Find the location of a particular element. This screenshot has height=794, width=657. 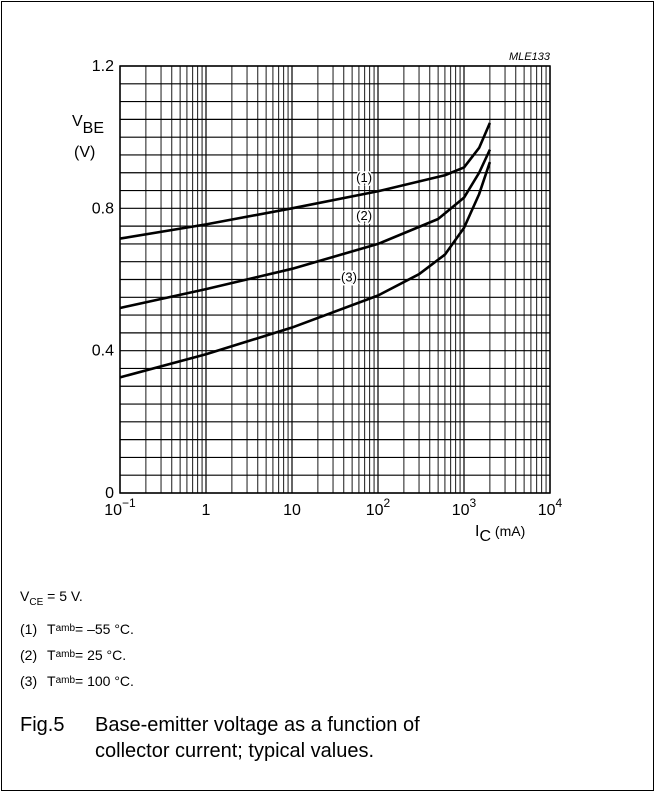

x-tick-label: 10⁻¹ is located at coordinates (120, 507).